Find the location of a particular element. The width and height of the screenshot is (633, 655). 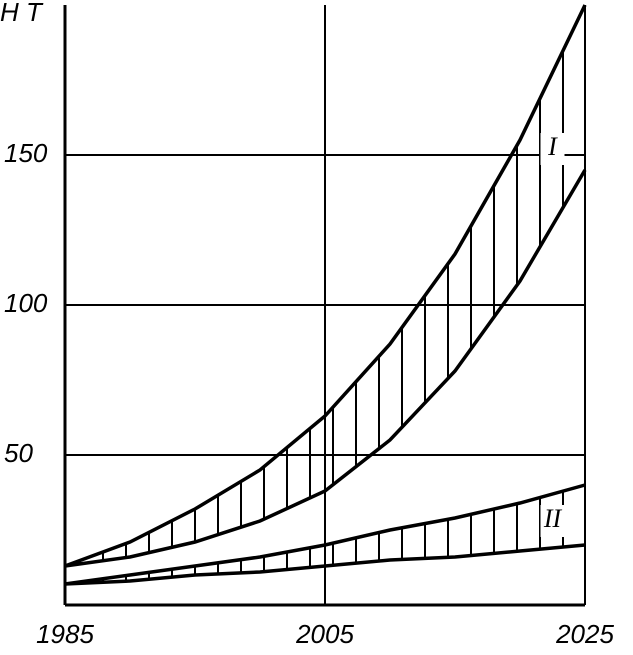

band-label: I is located at coordinates (552, 146).